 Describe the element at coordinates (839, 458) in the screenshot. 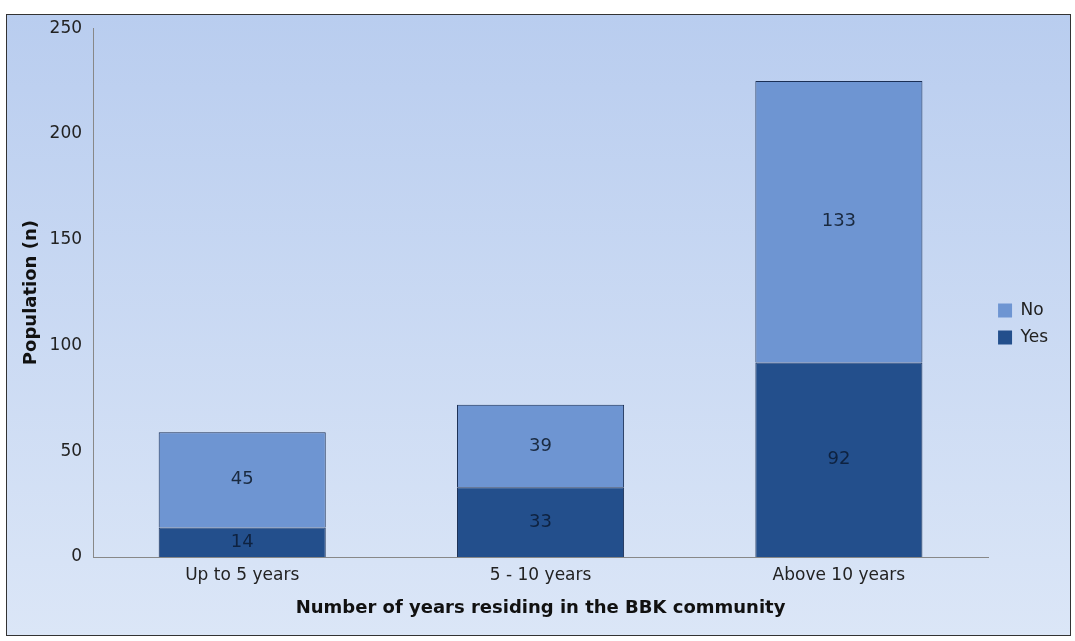

I see `data-label: 92` at that location.